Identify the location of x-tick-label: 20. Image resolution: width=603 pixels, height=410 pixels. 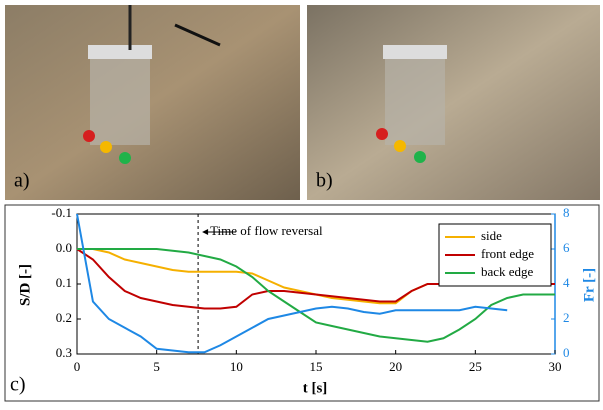
(395, 366).